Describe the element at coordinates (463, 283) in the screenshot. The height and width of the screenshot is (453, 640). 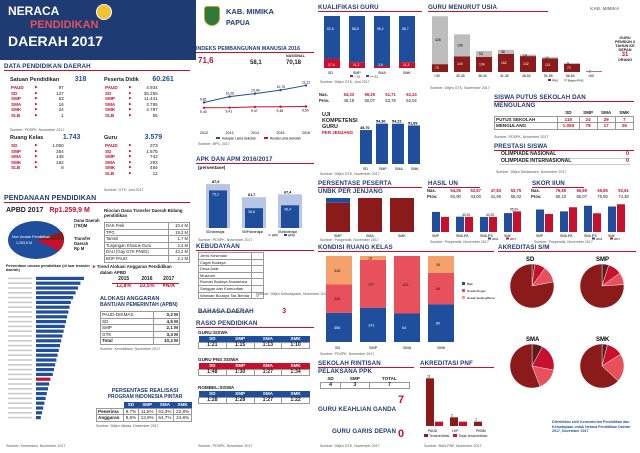
I see `kondisi-legend-swatch` at that location.